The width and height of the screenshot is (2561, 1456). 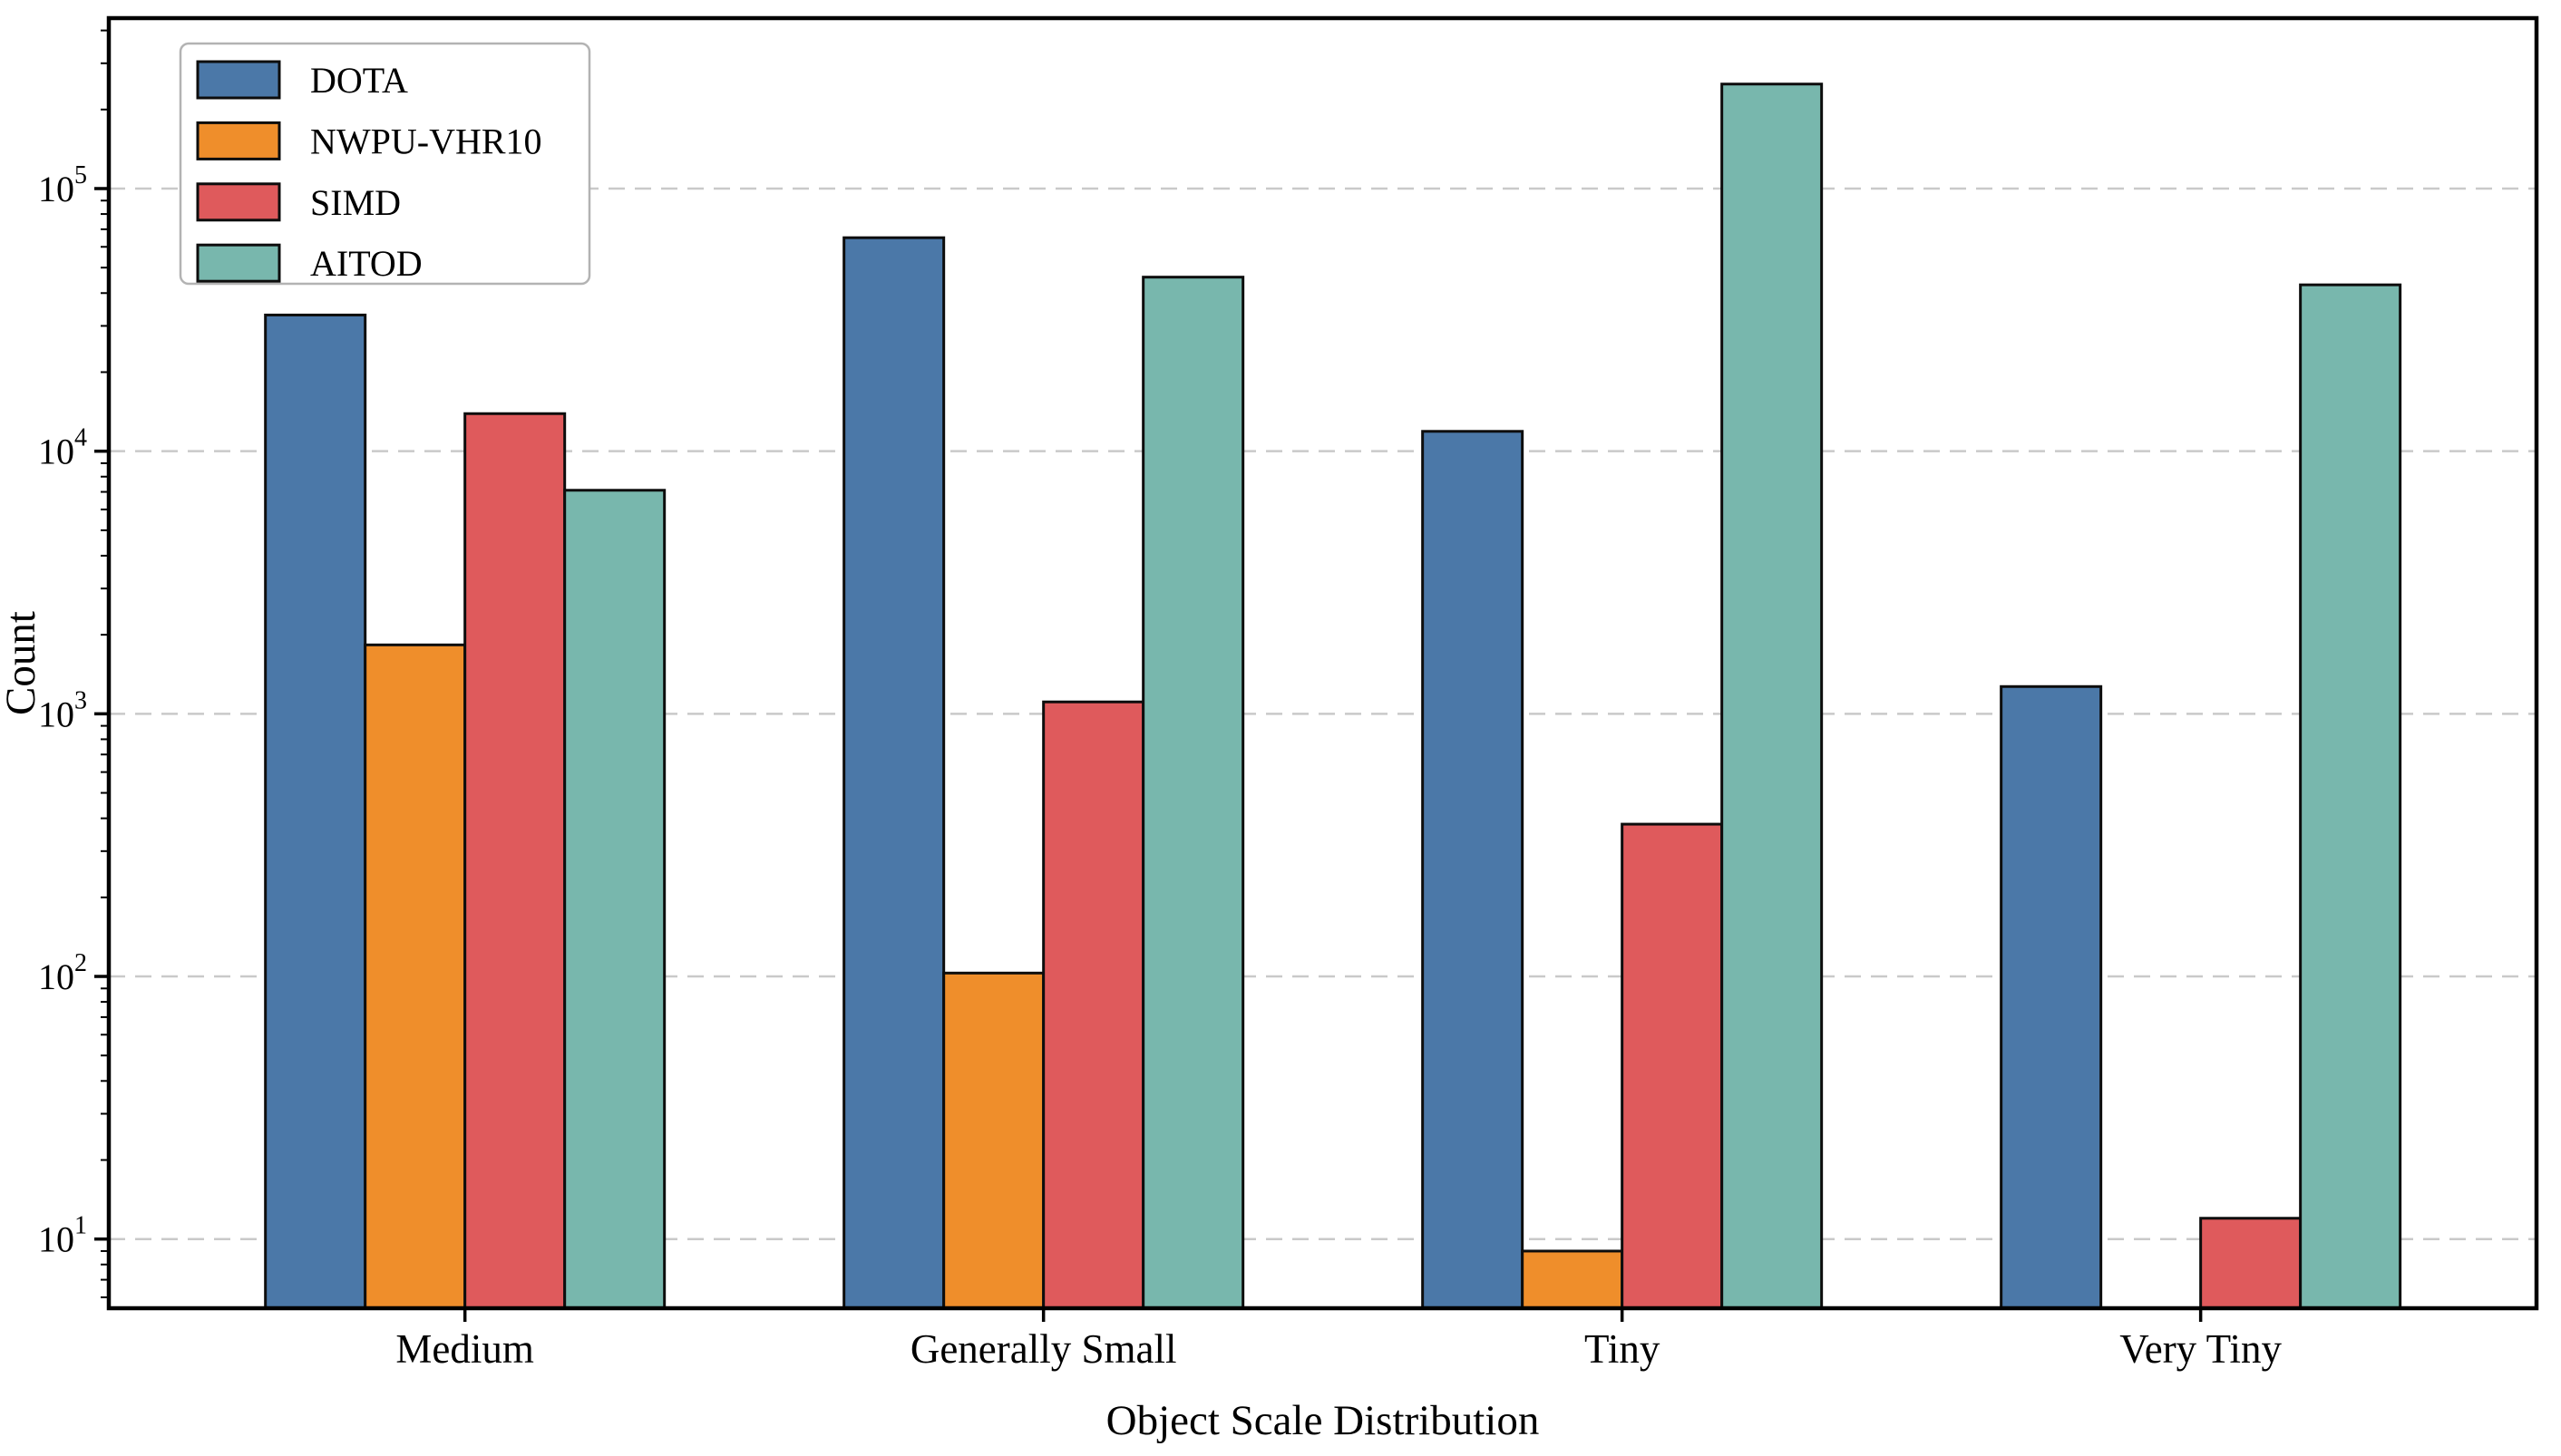 I want to click on y-tick-label: 10³, so click(x=62, y=710).